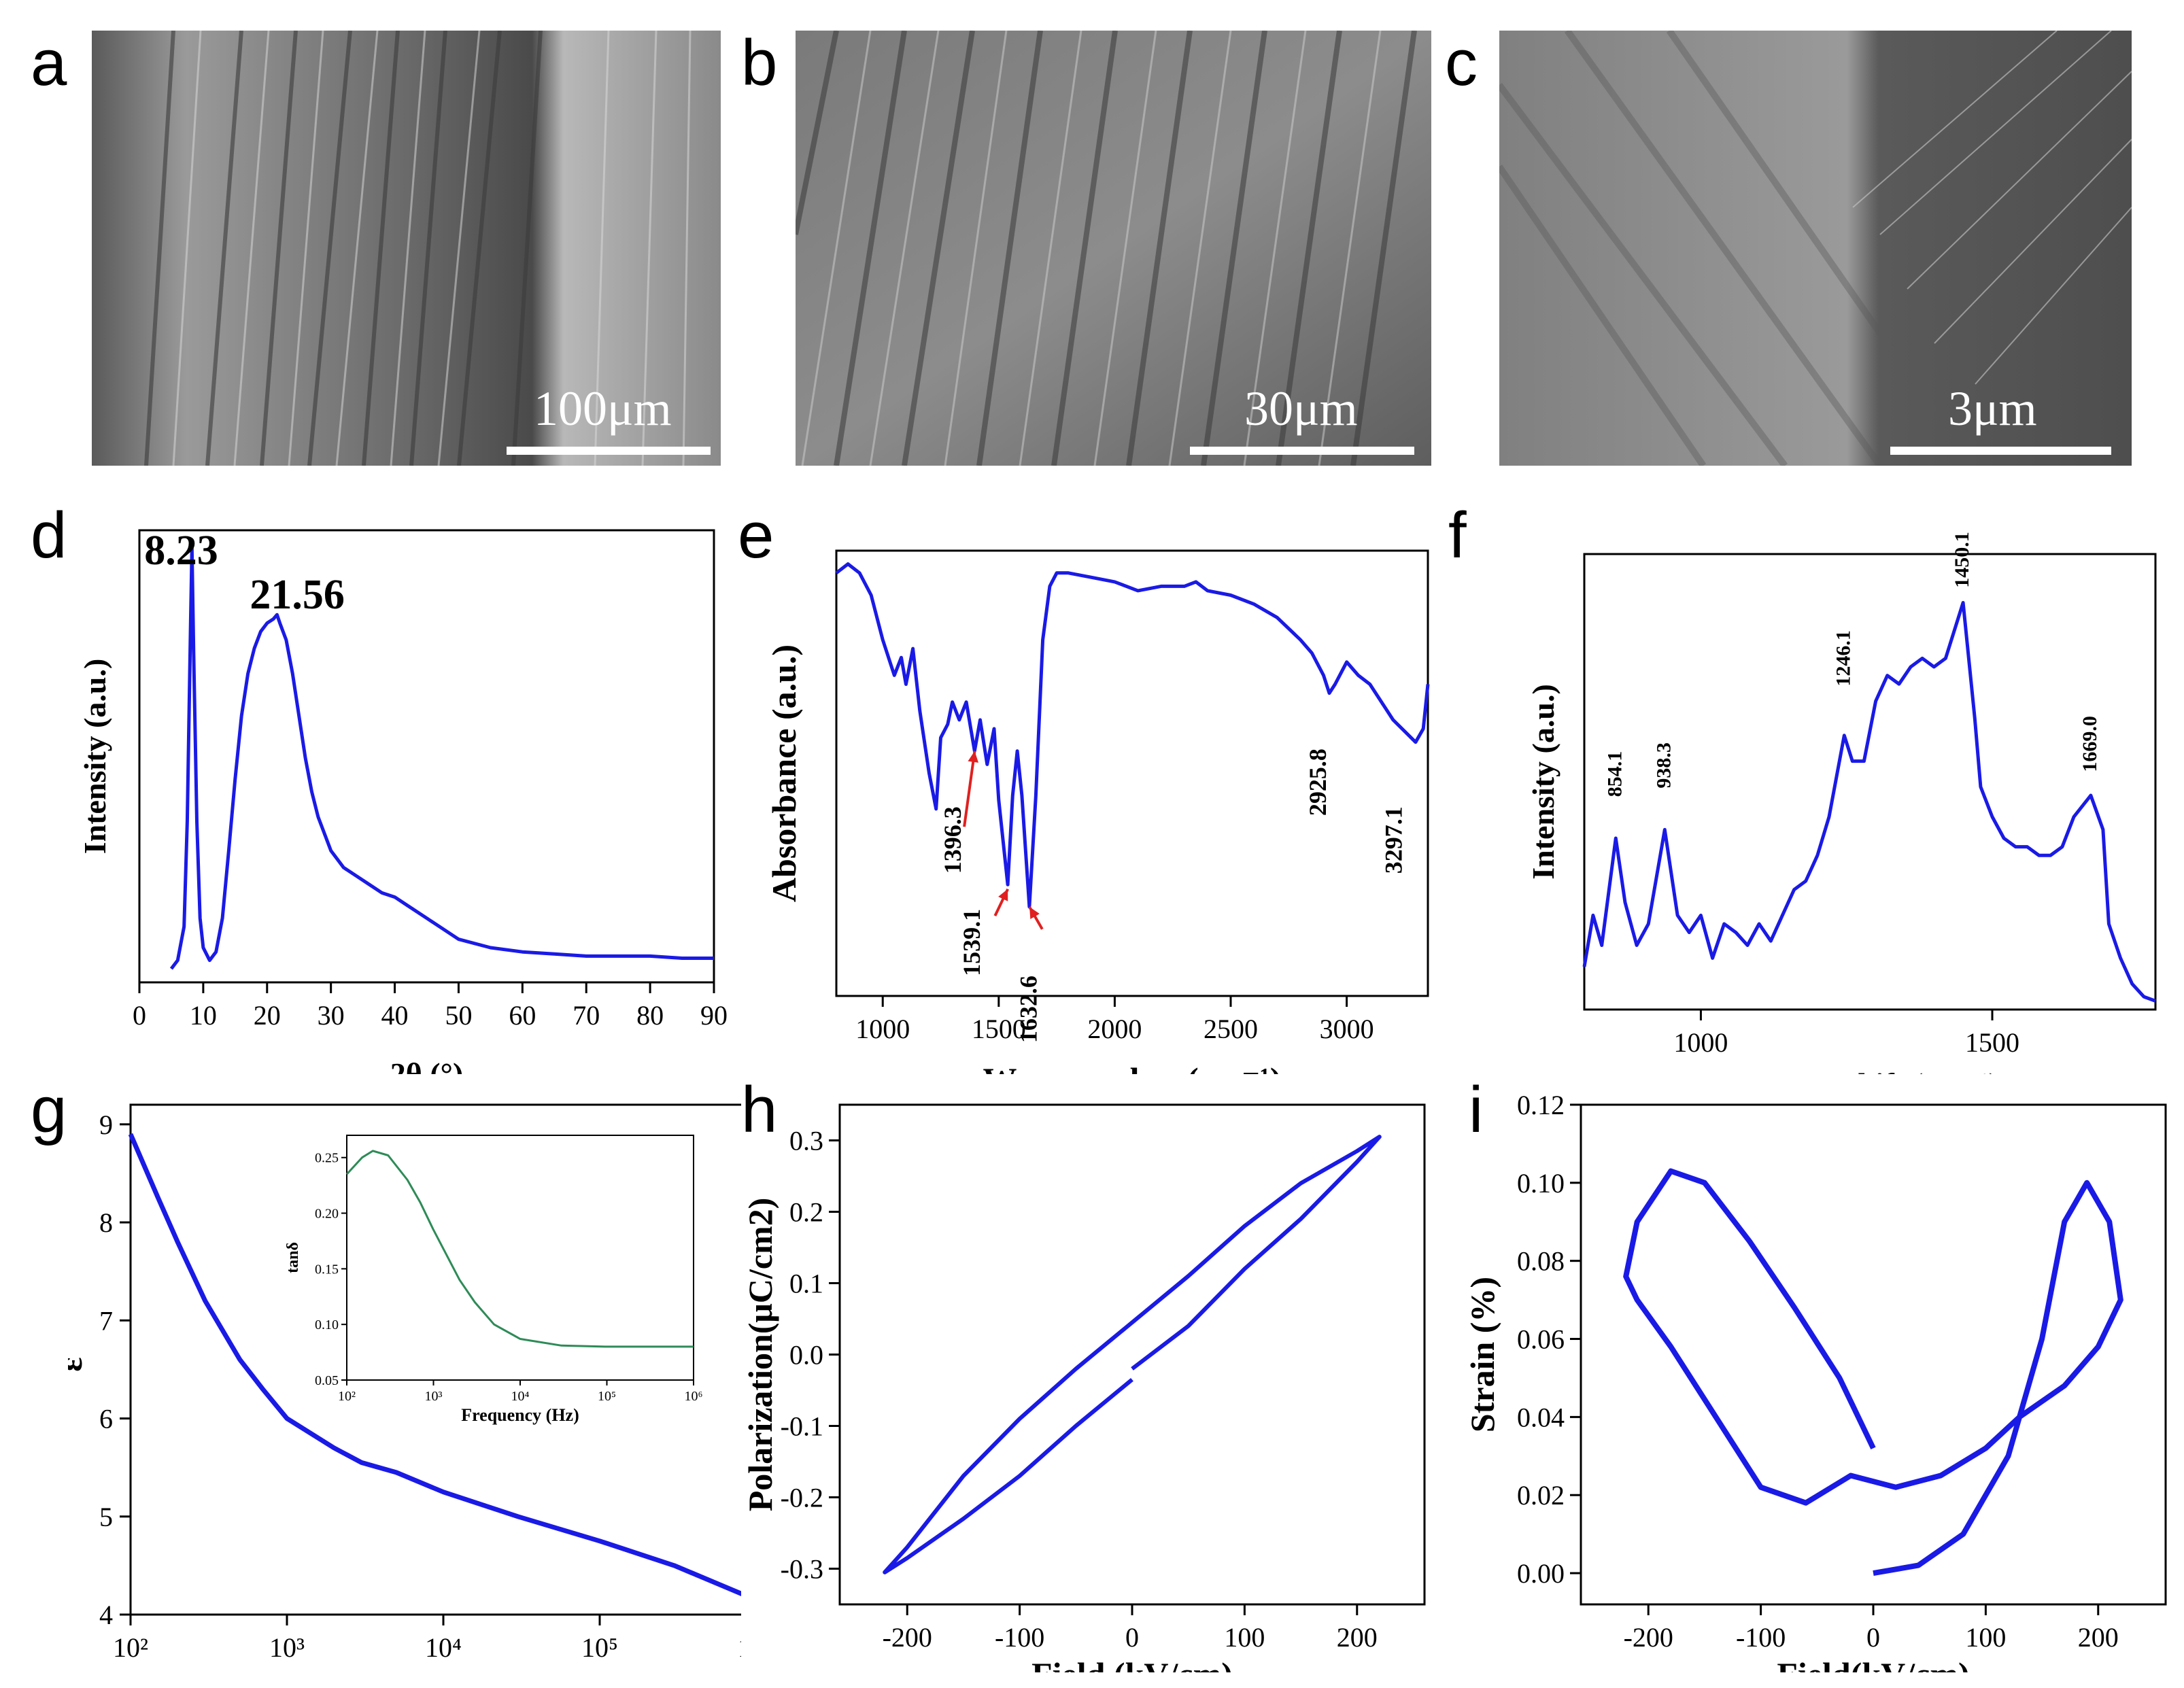 This screenshot has width=2184, height=1688. I want to click on y-tick-label: 4, so click(106, 1615).